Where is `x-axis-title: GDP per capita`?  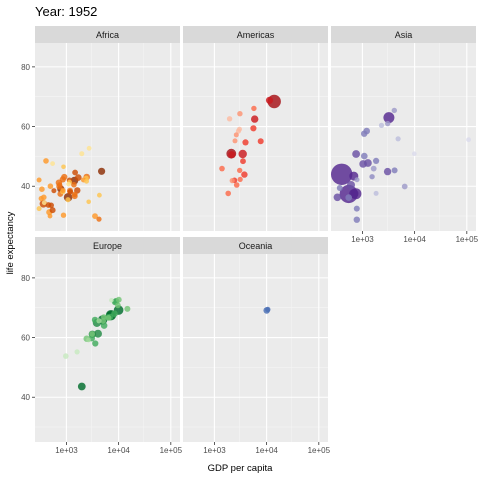
x-axis-title: GDP per capita is located at coordinates (240, 468).